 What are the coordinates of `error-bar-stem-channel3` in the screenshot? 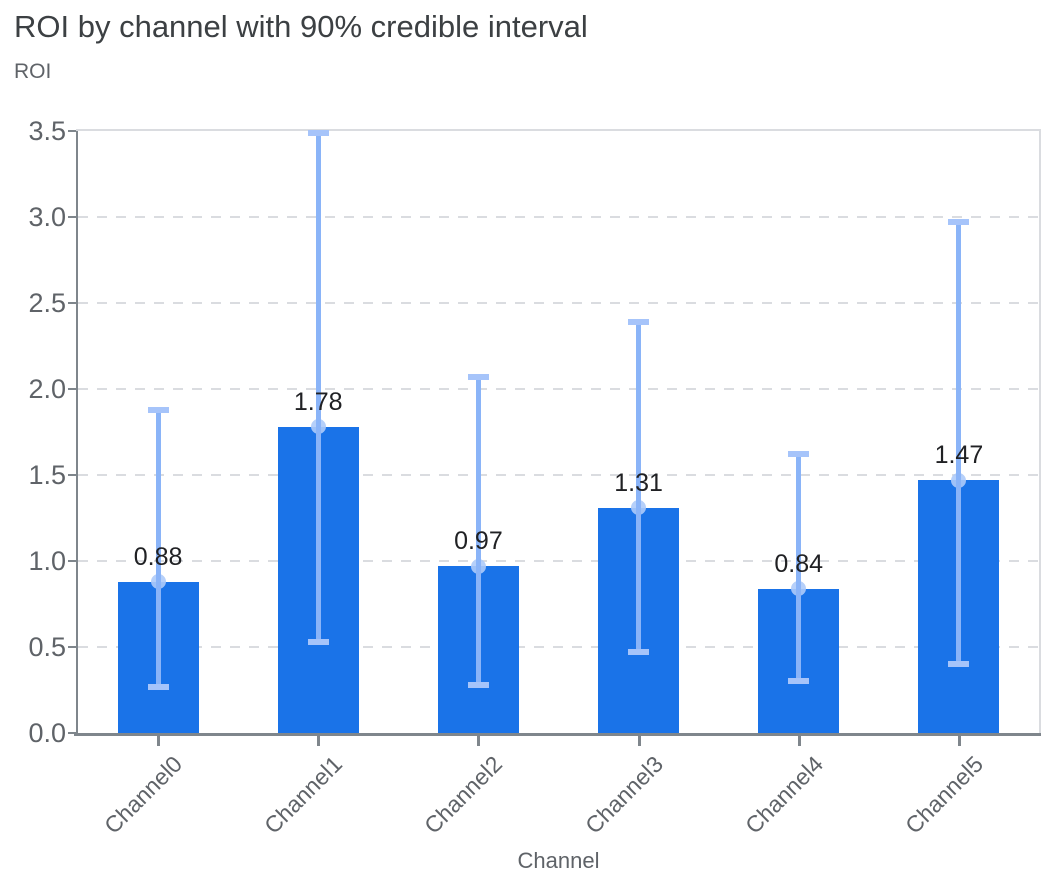 It's located at (639, 487).